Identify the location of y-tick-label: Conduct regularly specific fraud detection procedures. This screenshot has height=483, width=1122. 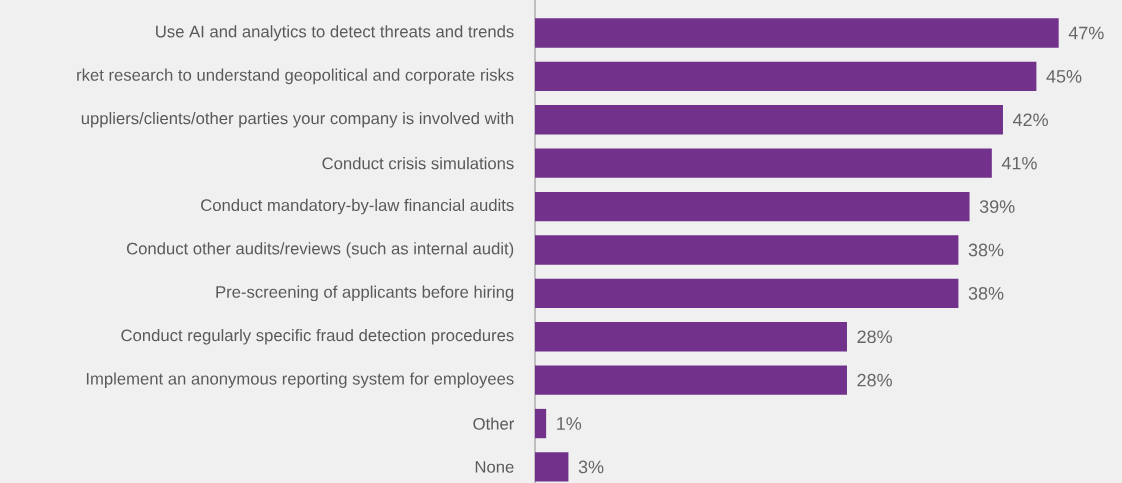
(317, 336).